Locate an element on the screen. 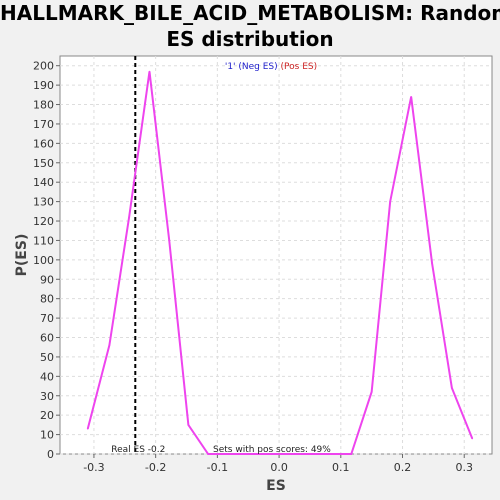 The width and height of the screenshot is (500, 500). y-tick-label: 140 is located at coordinates (43, 182).